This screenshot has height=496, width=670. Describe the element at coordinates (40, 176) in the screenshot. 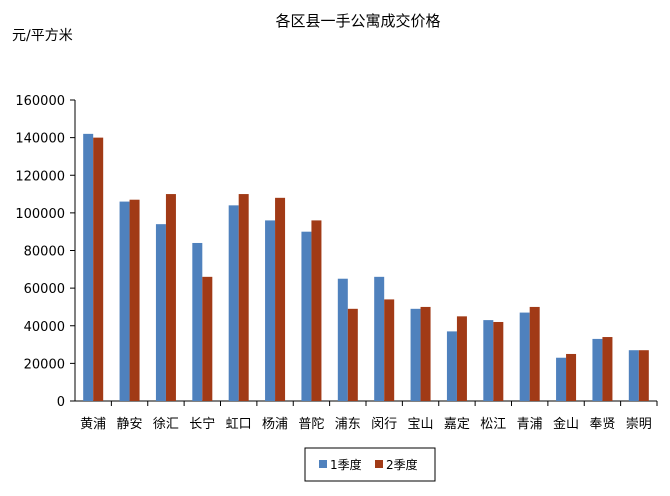

I see `y-tick-label: 120000` at that location.